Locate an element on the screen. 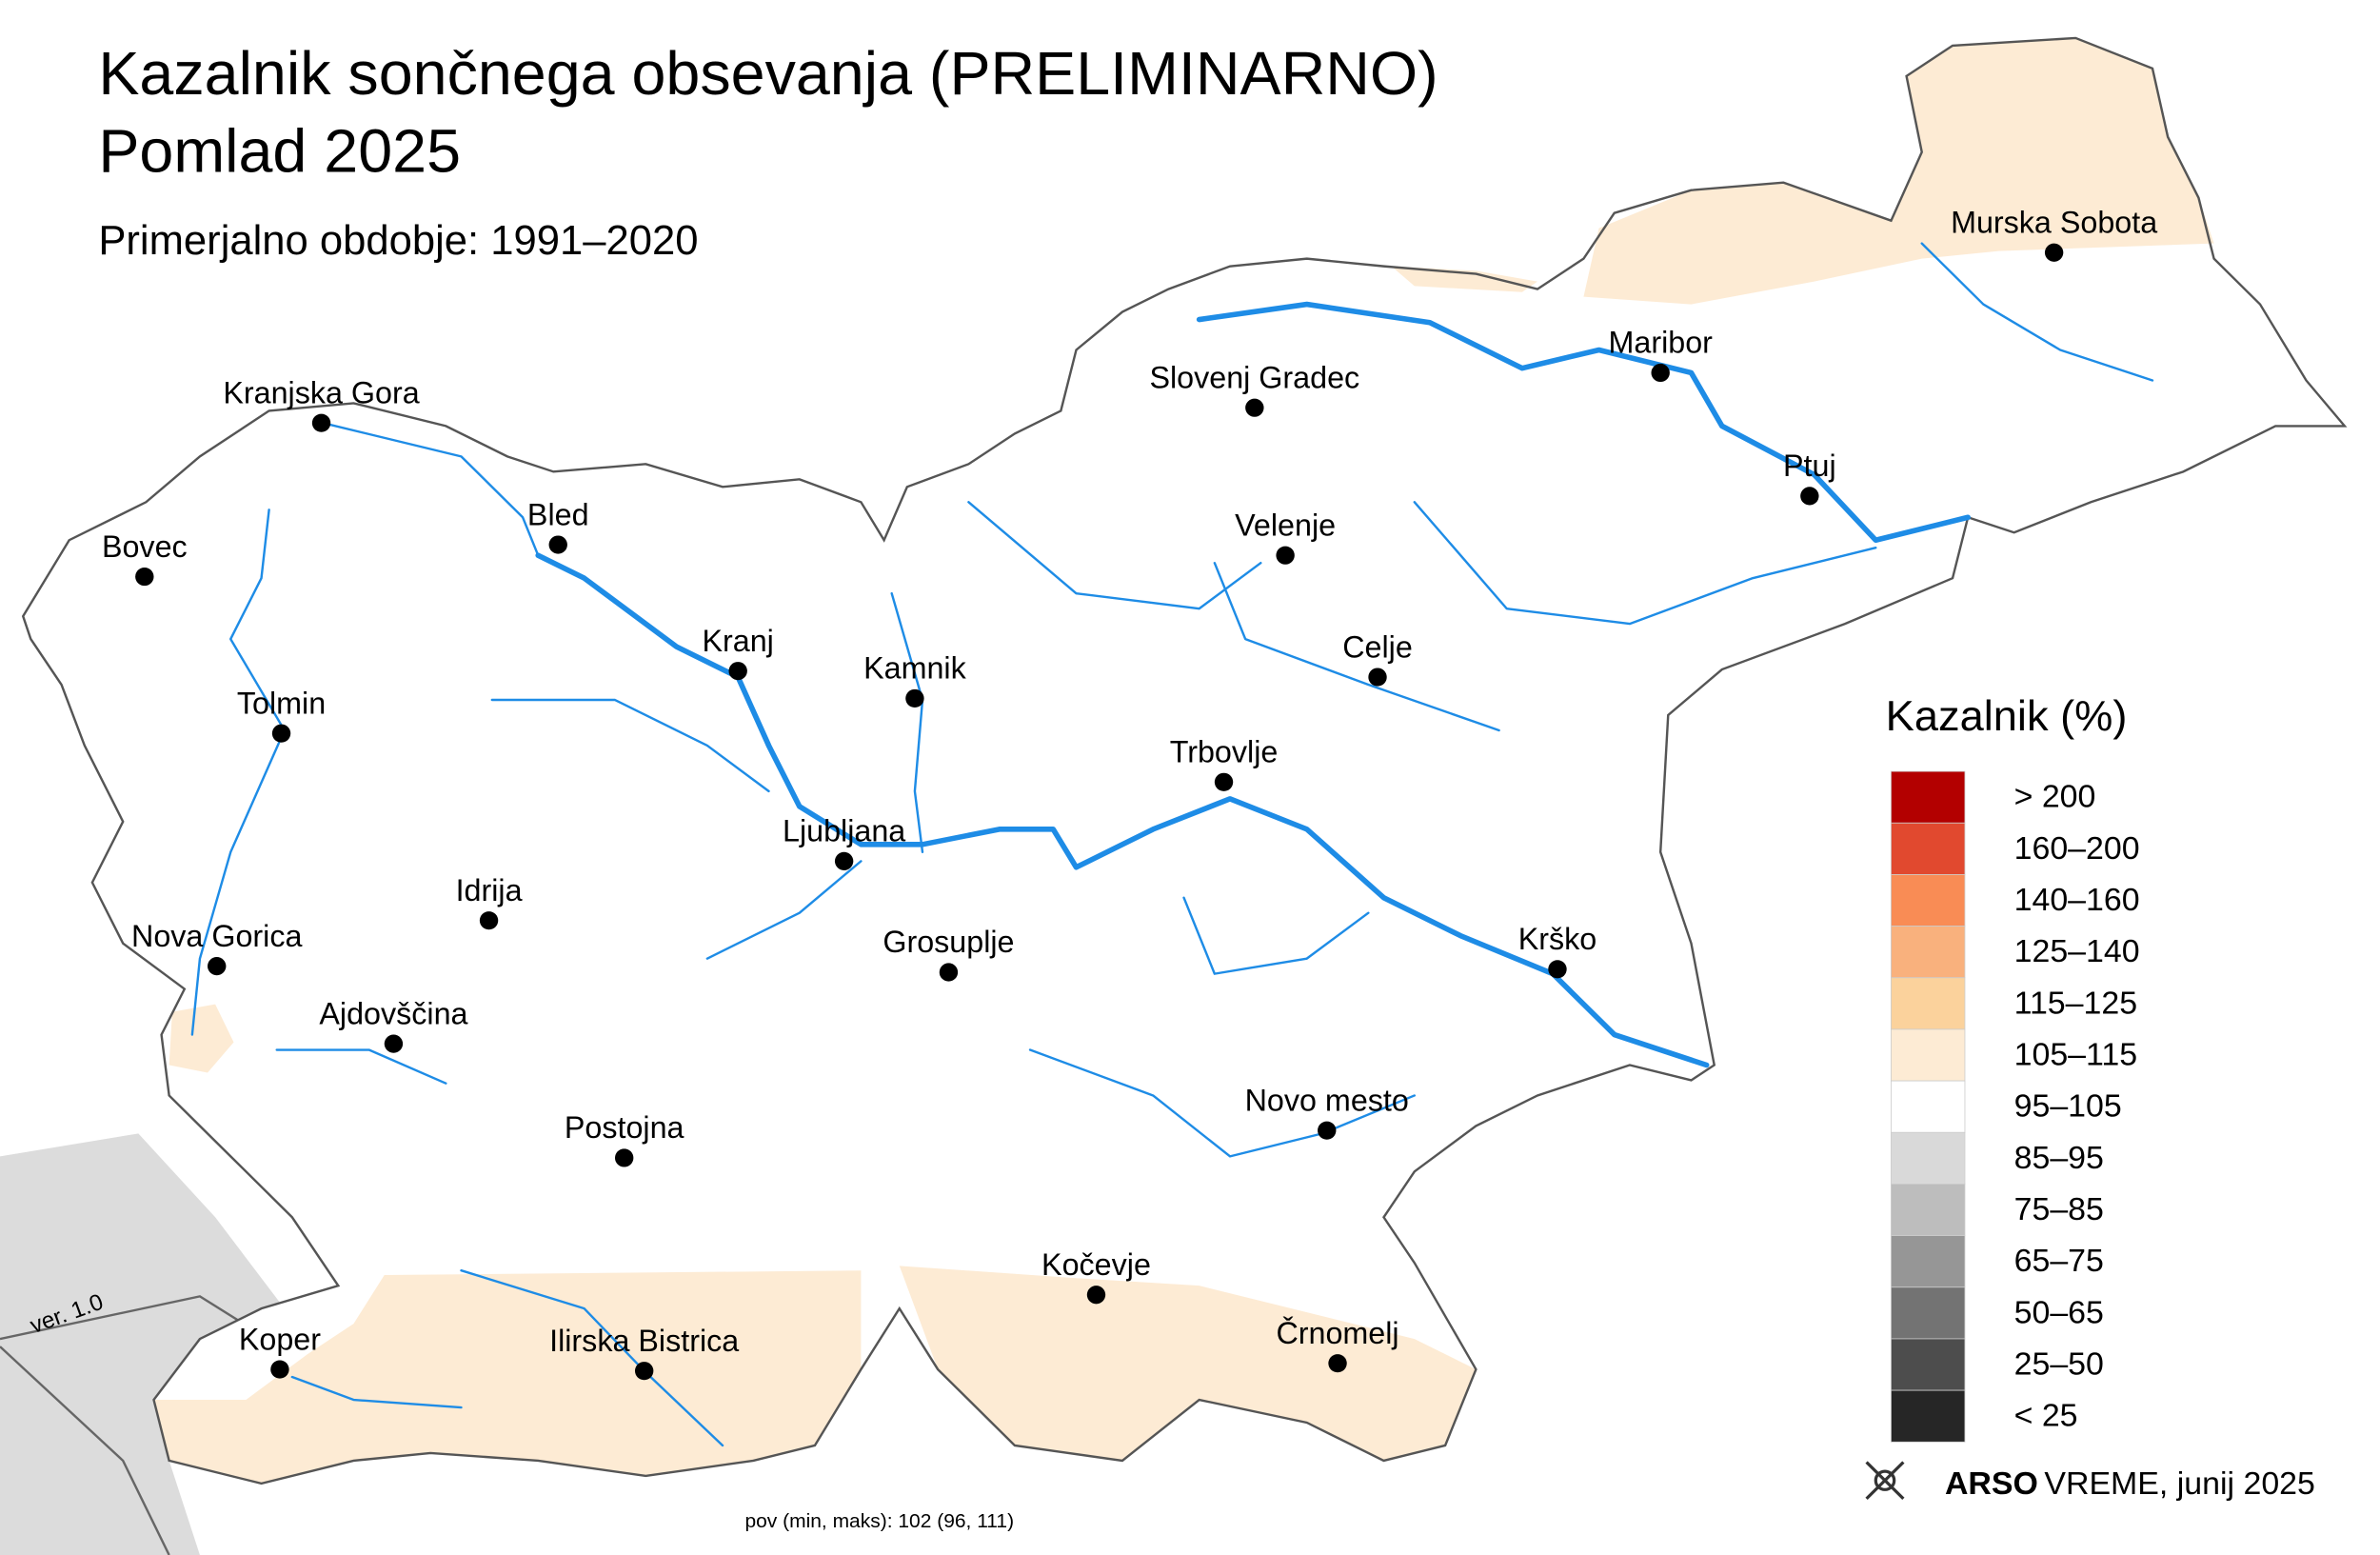 Image resolution: width=2380 pixels, height=1555 pixels. city-label: Kranj is located at coordinates (738, 641).